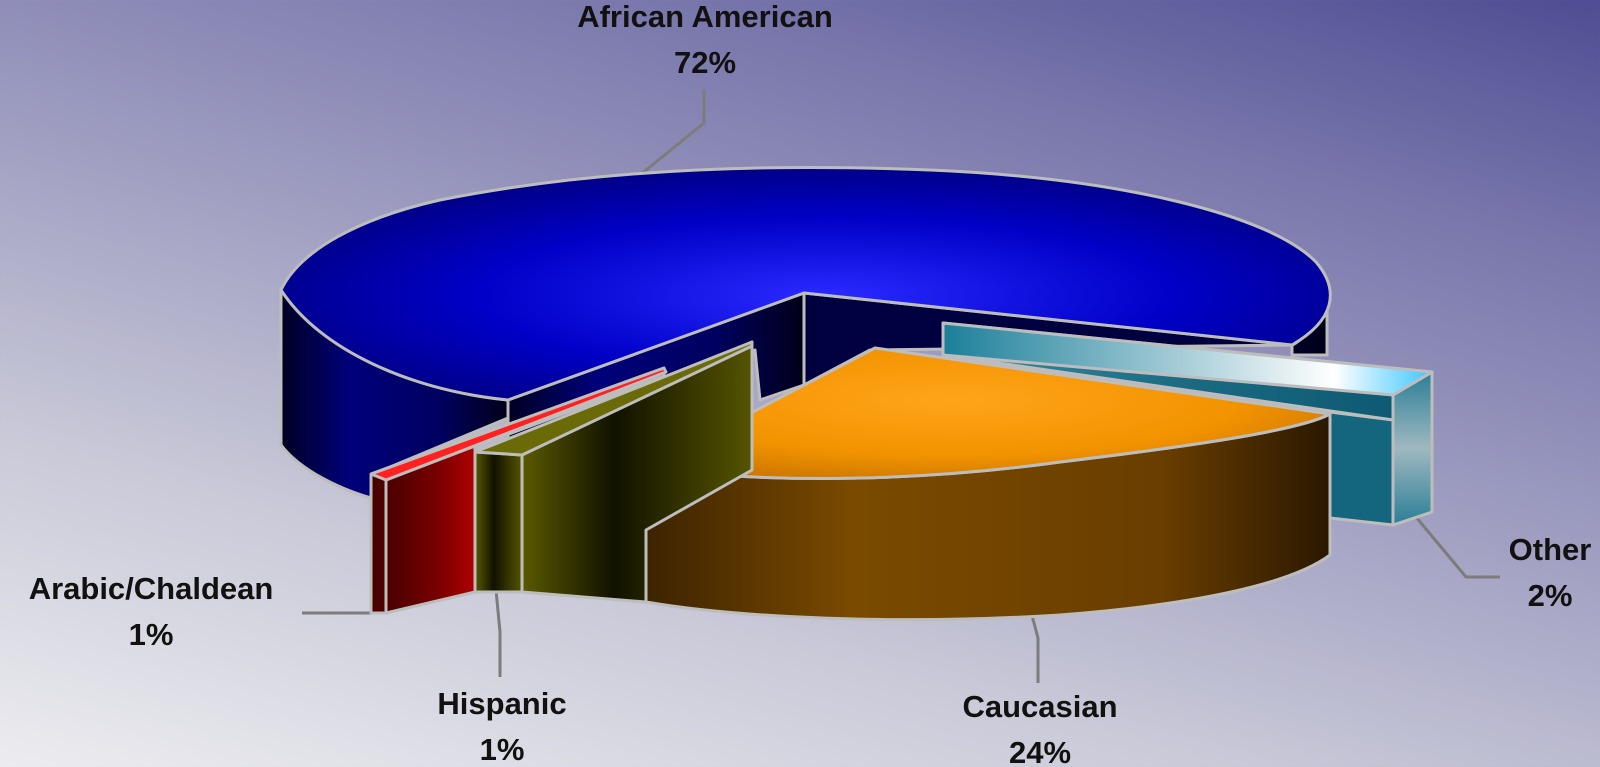 This screenshot has width=1600, height=767. Describe the element at coordinates (1034, 645) in the screenshot. I see `leader-line-caucasian` at that location.